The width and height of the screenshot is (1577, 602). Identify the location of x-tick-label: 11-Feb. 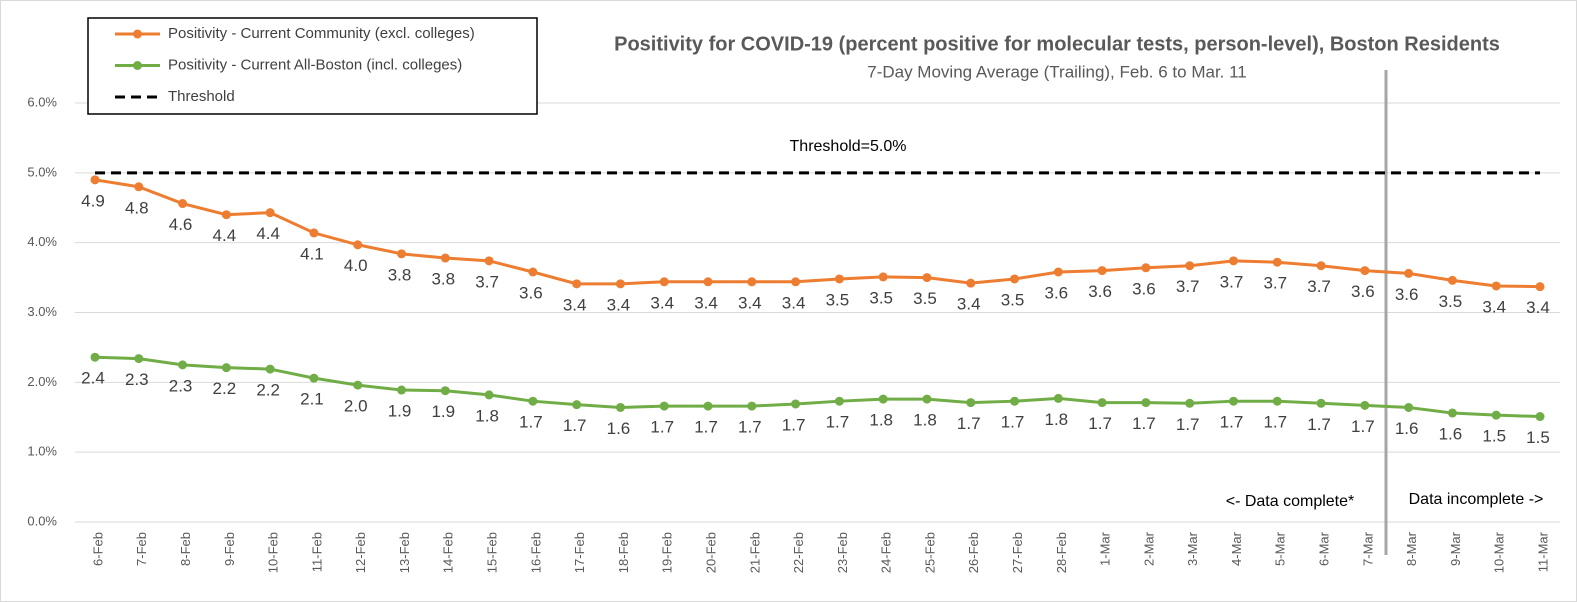
(316, 552).